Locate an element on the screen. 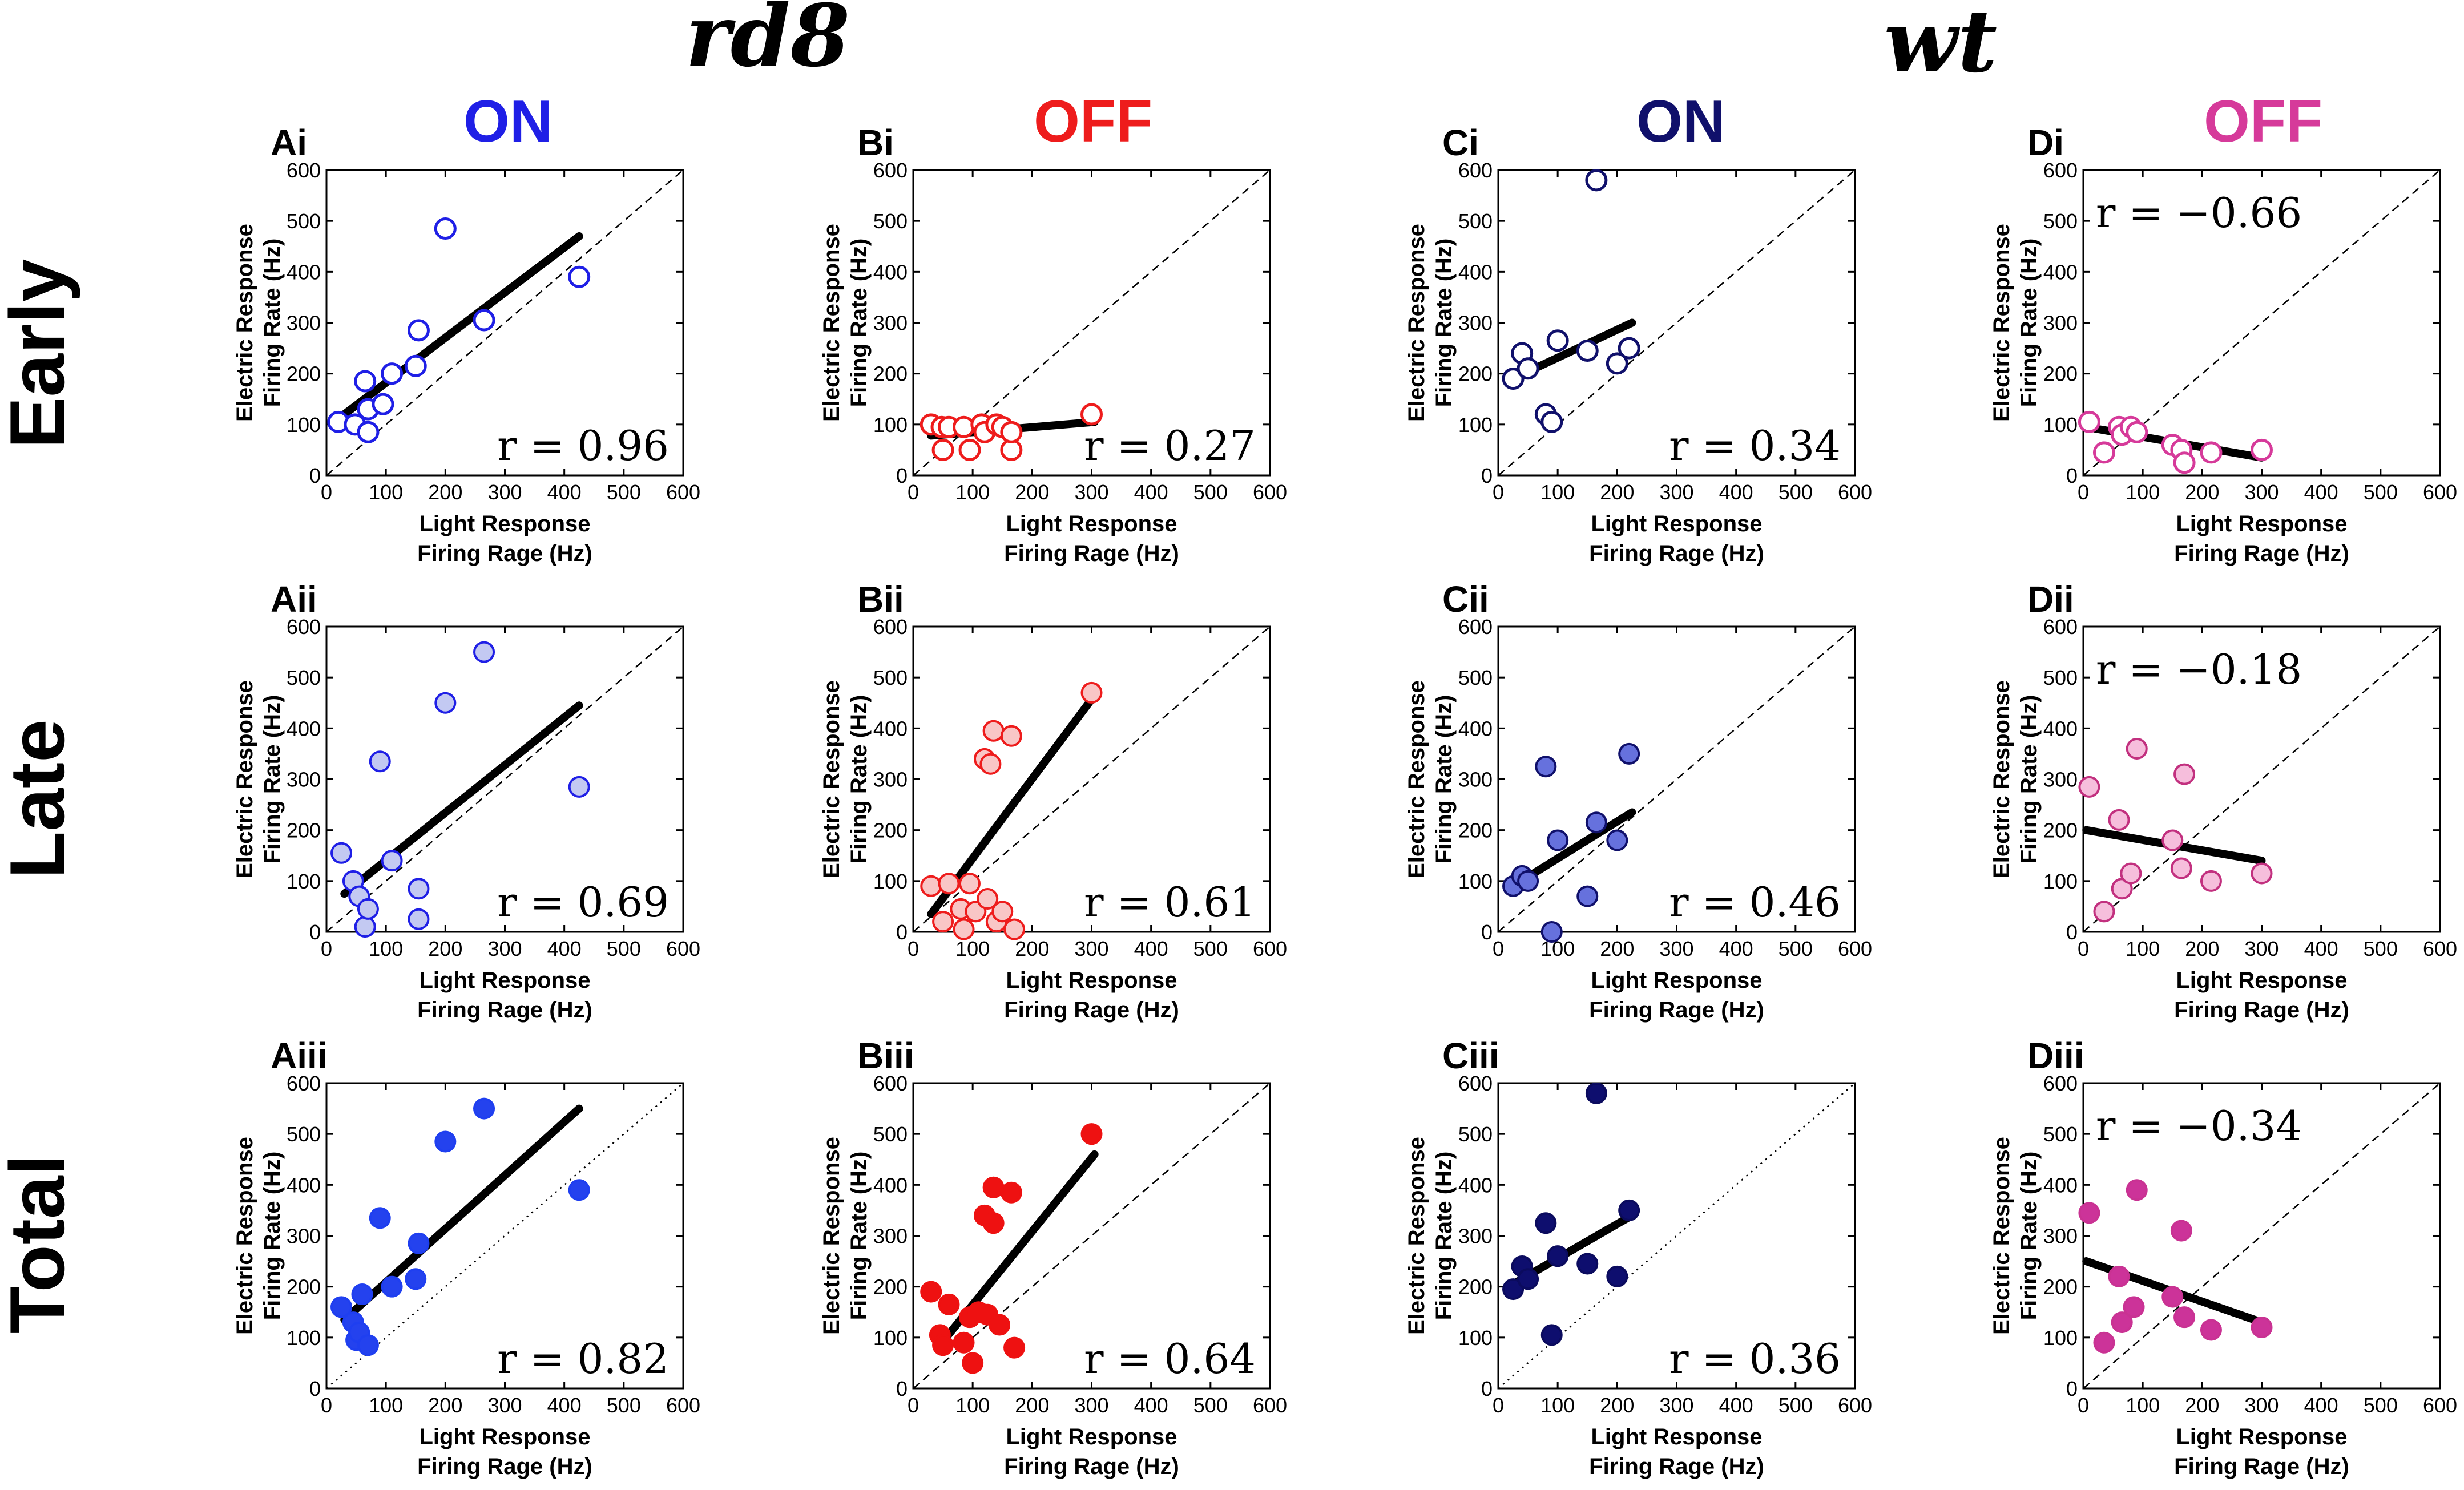 This screenshot has height=1490, width=2464. panel-label: Ci is located at coordinates (1460, 142).